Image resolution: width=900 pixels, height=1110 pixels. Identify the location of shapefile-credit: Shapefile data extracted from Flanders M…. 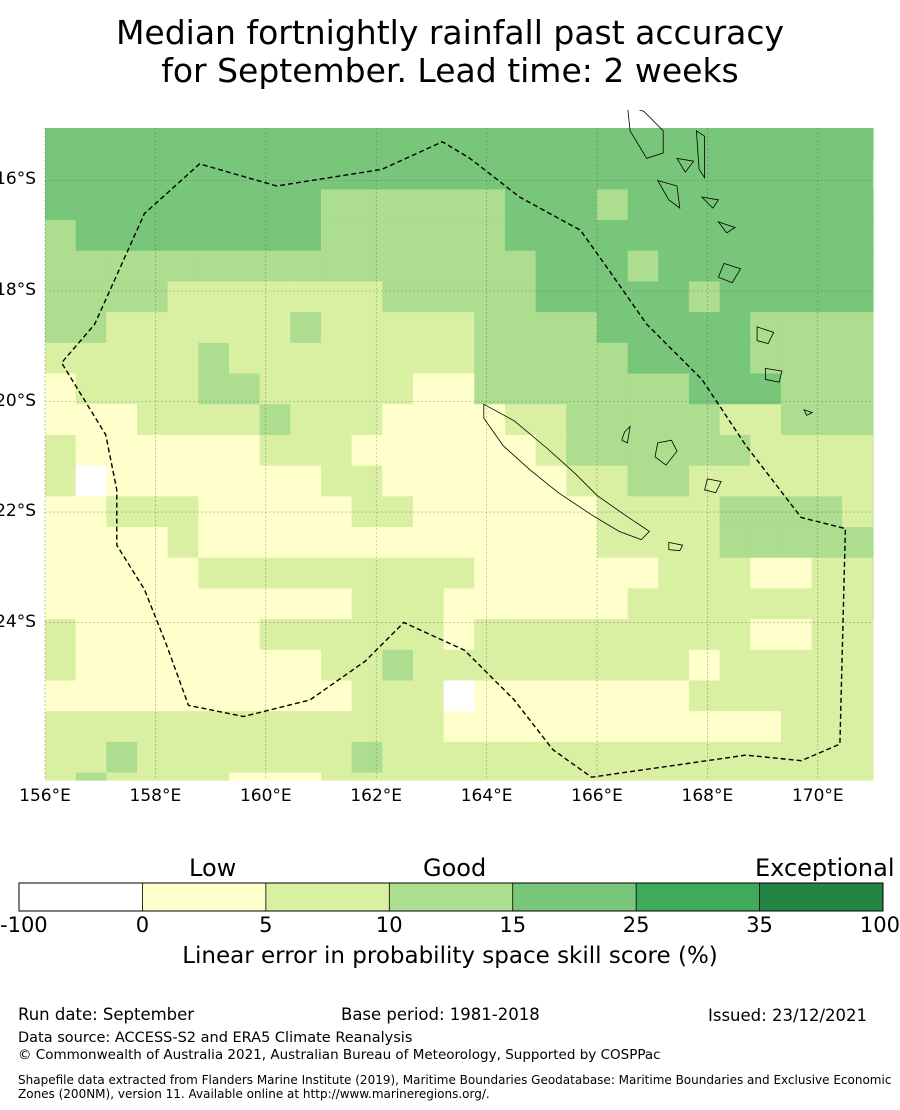
(458, 1087).